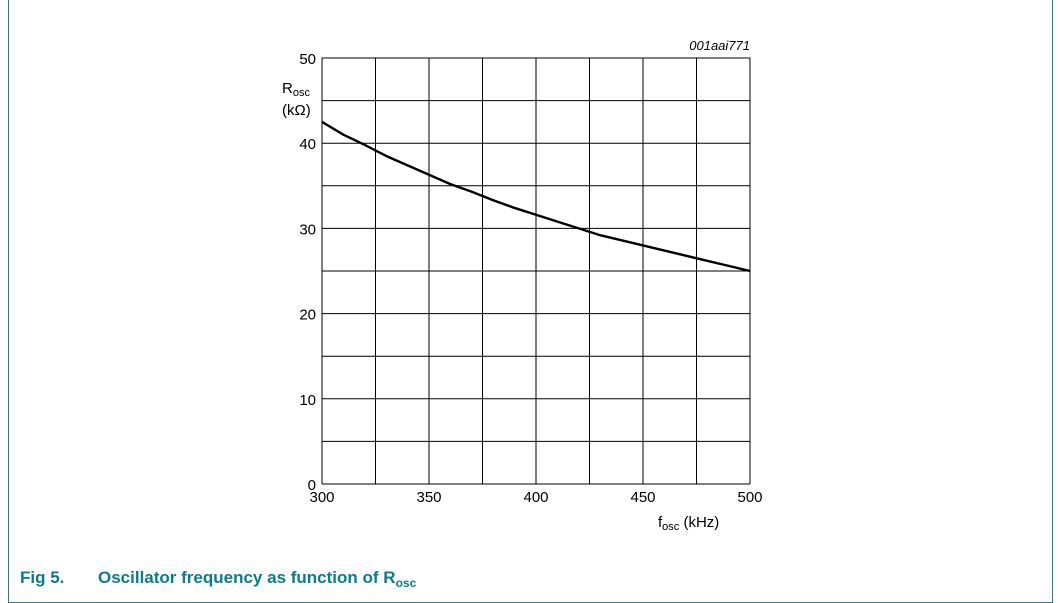  I want to click on x-tick-label: 500, so click(749, 497).